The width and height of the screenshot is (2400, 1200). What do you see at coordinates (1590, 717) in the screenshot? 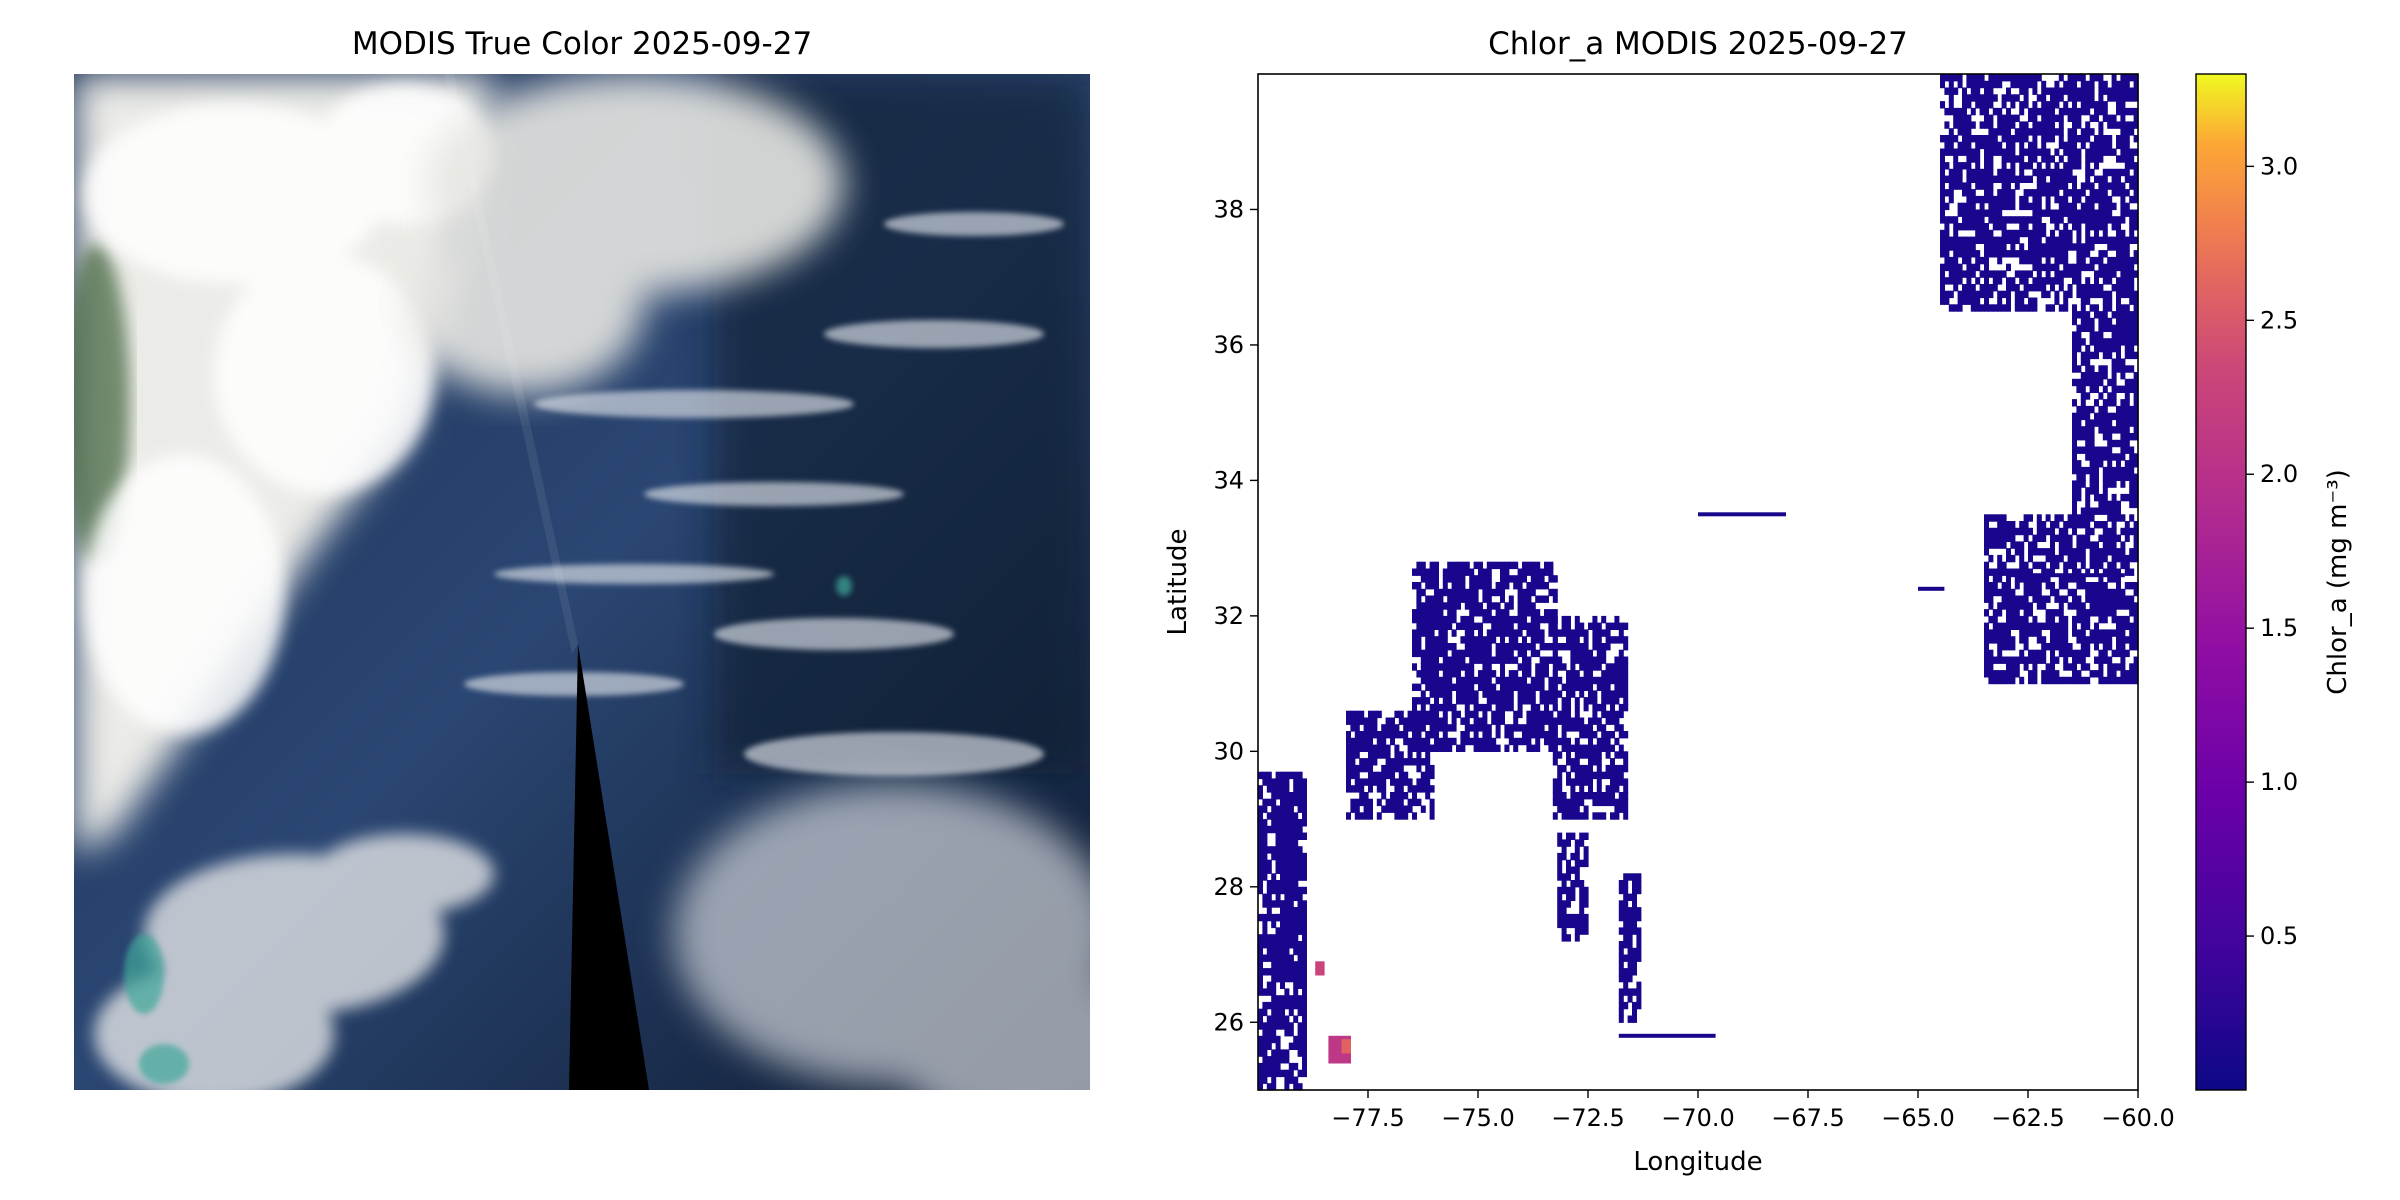
I see `region-central-c` at bounding box center [1590, 717].